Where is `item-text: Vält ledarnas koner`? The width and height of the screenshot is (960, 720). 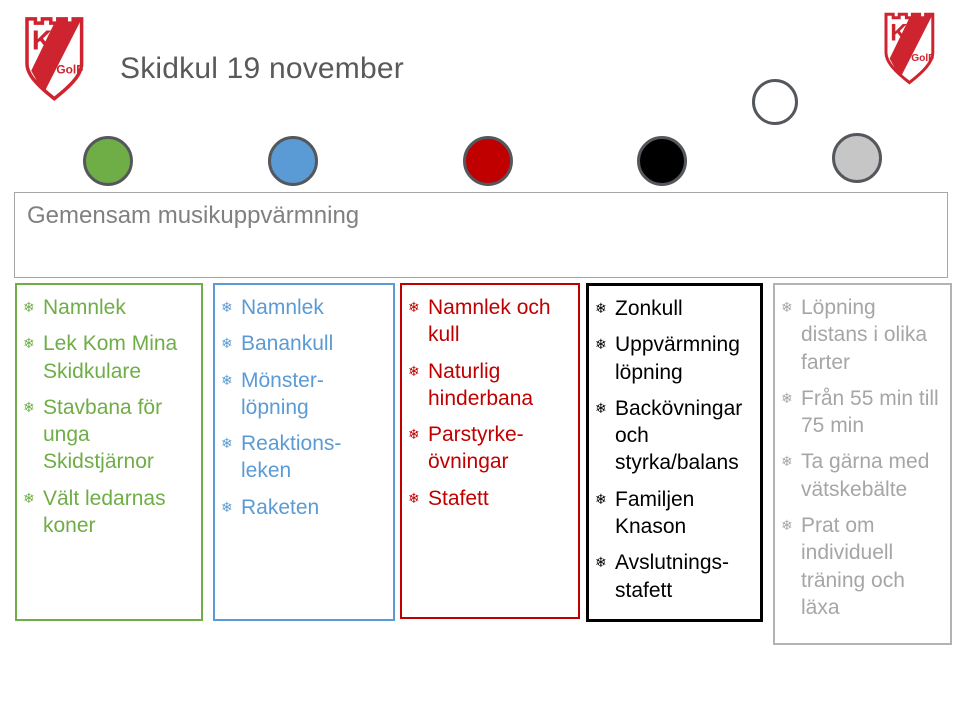
item-text: Vält ledarnas koner is located at coordinates (104, 512).